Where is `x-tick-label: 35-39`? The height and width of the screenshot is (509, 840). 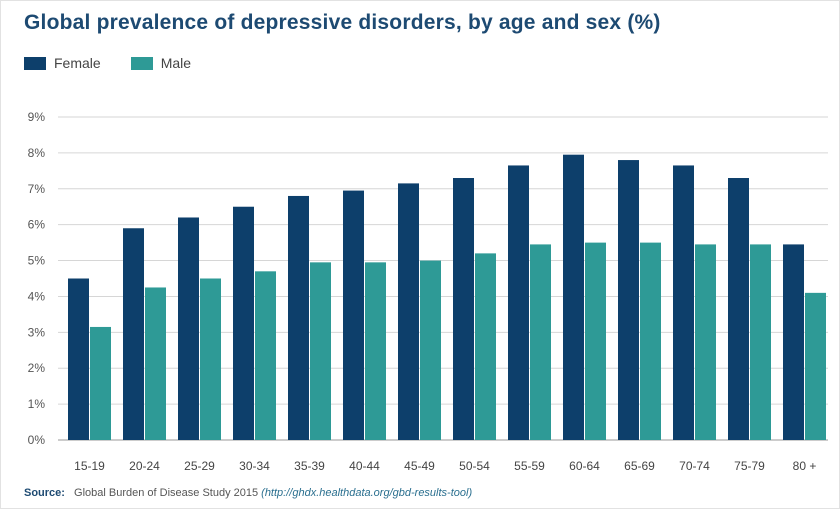 x-tick-label: 35-39 is located at coordinates (309, 466).